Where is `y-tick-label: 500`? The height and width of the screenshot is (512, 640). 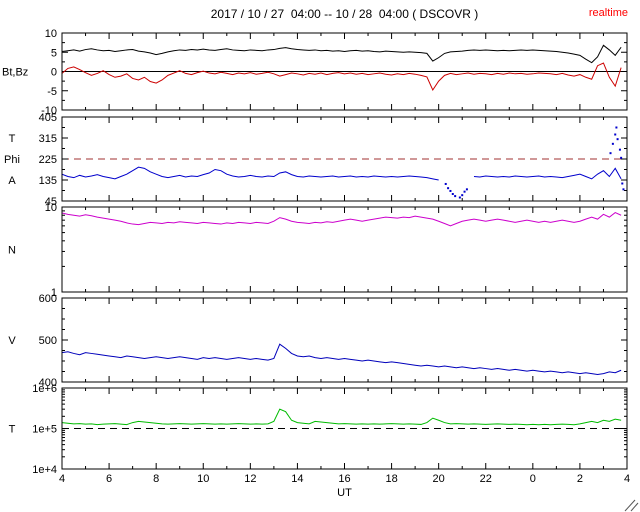 y-tick-label: 500 is located at coordinates (48, 341).